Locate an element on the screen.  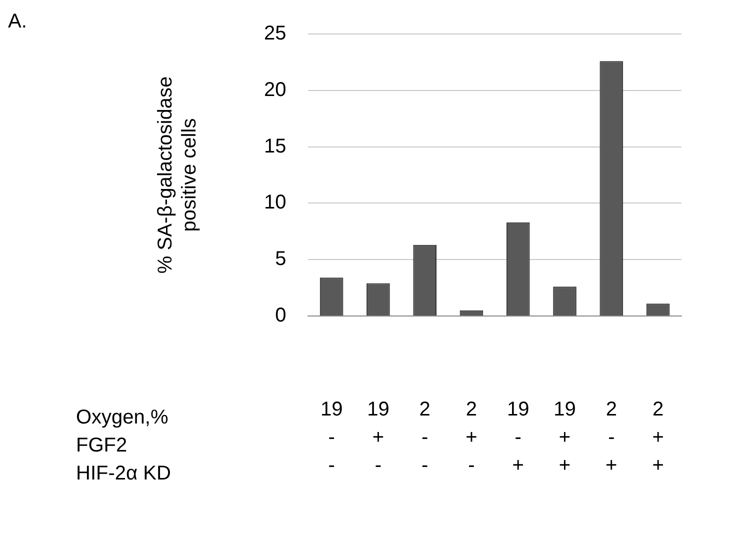
text: Oxygen,% is located at coordinates (122, 417).